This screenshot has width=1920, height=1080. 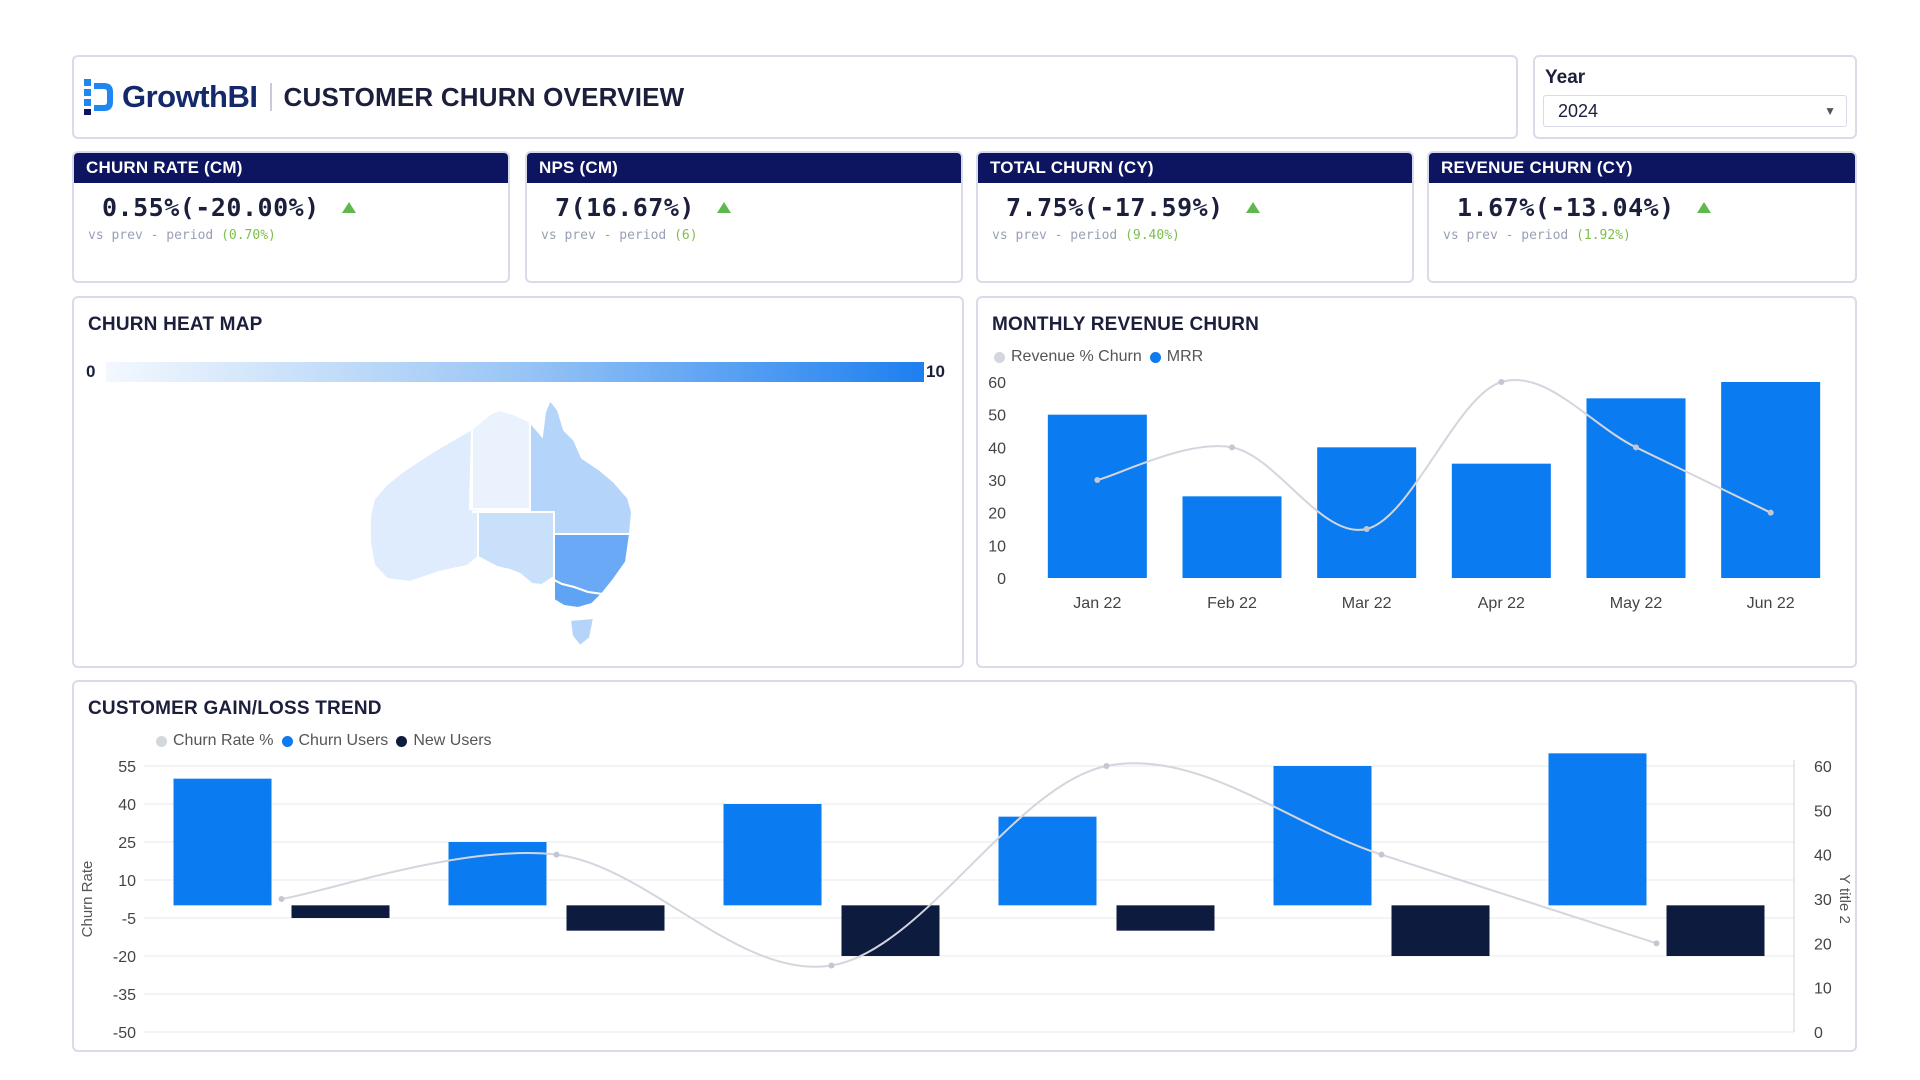 What do you see at coordinates (211, 207) in the screenshot?
I see `kpi-value: 0.55%(-20.00%)` at bounding box center [211, 207].